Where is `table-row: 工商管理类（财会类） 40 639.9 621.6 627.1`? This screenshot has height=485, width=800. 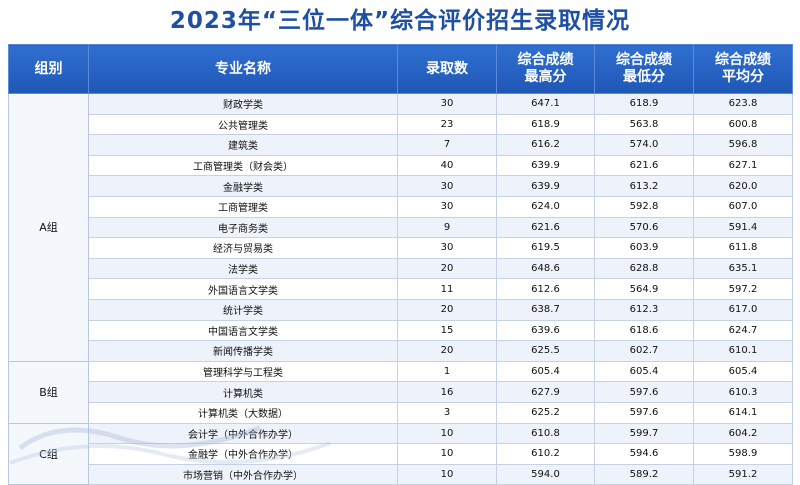 table-row: 工商管理类（财会类） 40 639.9 621.6 627.1 is located at coordinates (401, 165).